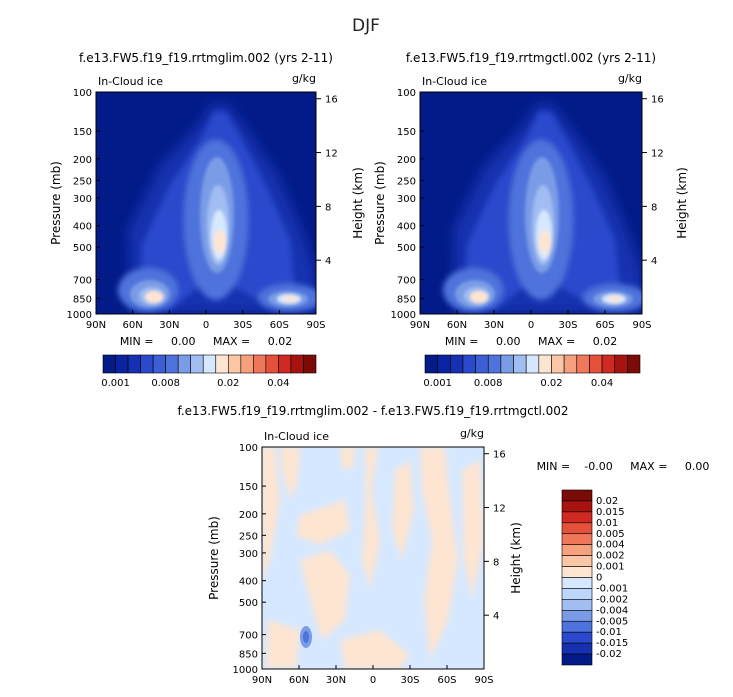  Describe the element at coordinates (206, 320) in the screenshot. I see `panel-1-lat-ticks: 90N 60N 30N 0 30S 60S 90S` at that location.